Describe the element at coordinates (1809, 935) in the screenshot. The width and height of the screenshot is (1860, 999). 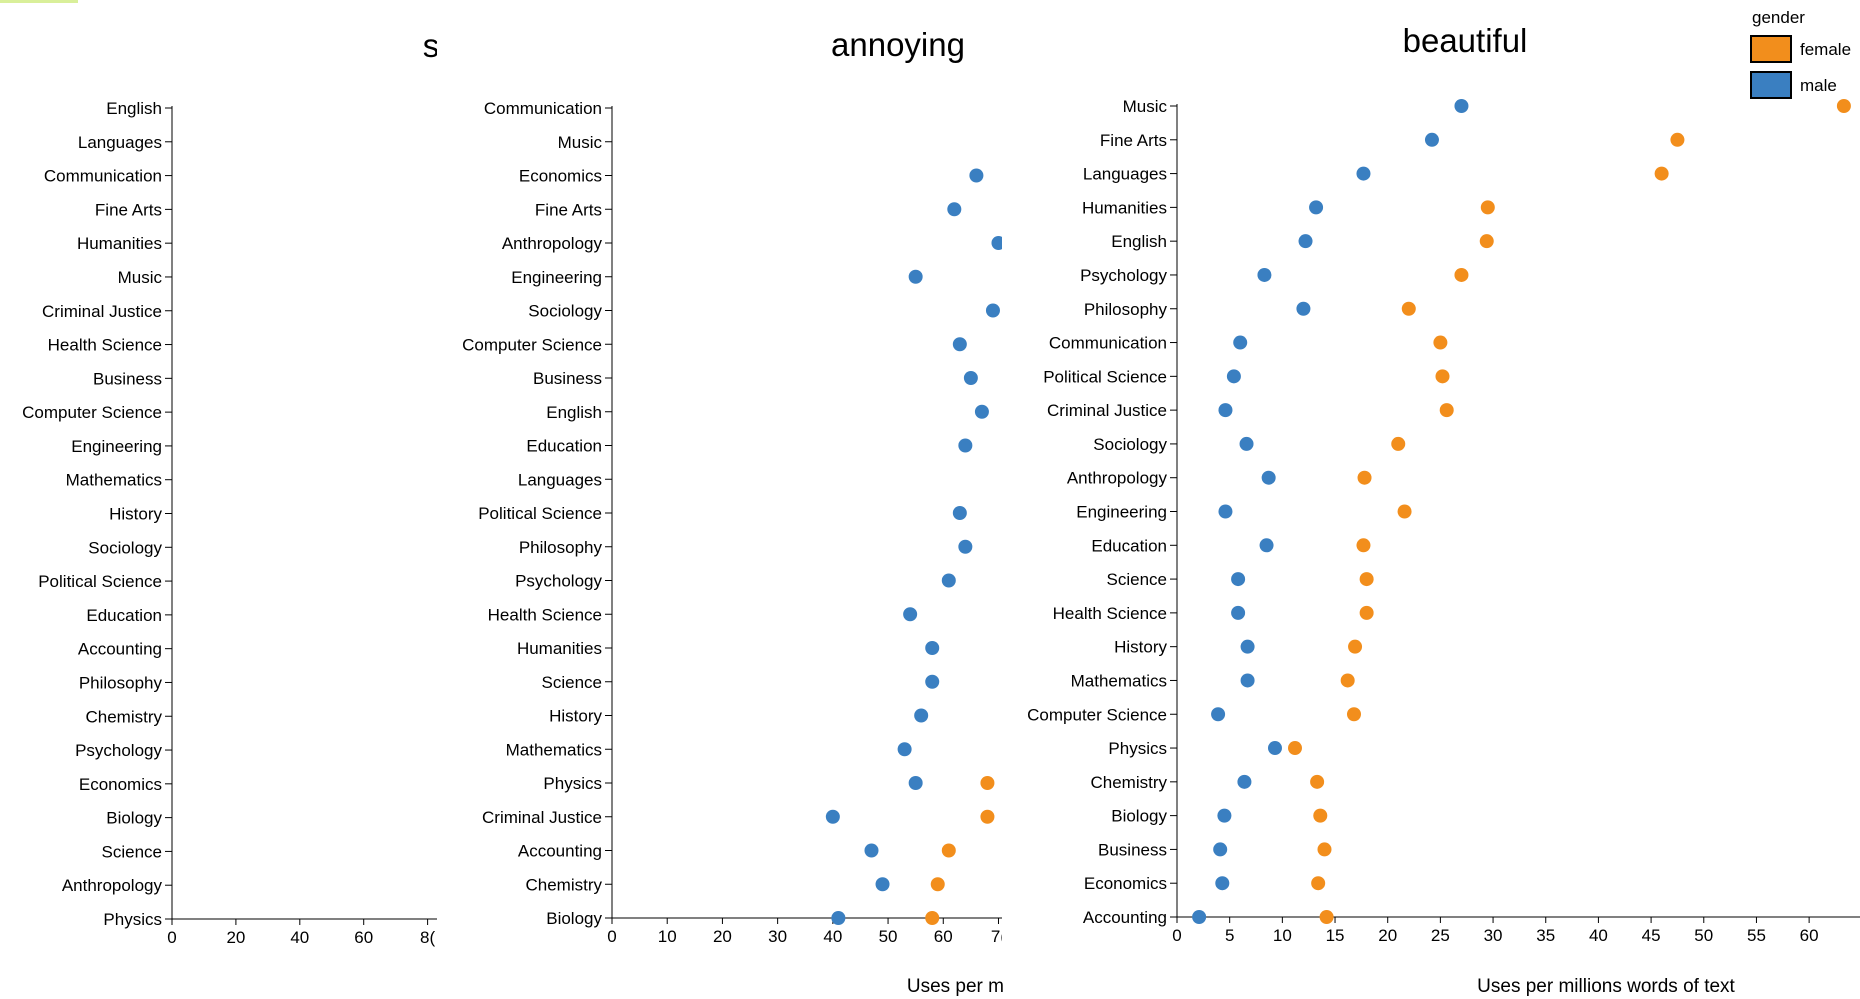
I see `x-tick-label: 60` at that location.